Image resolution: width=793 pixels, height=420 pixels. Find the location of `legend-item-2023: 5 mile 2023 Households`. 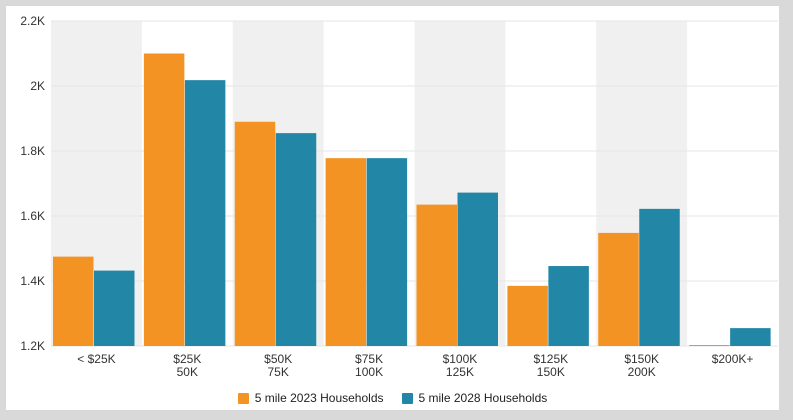

legend-item-2023: 5 mile 2023 Households is located at coordinates (310, 398).